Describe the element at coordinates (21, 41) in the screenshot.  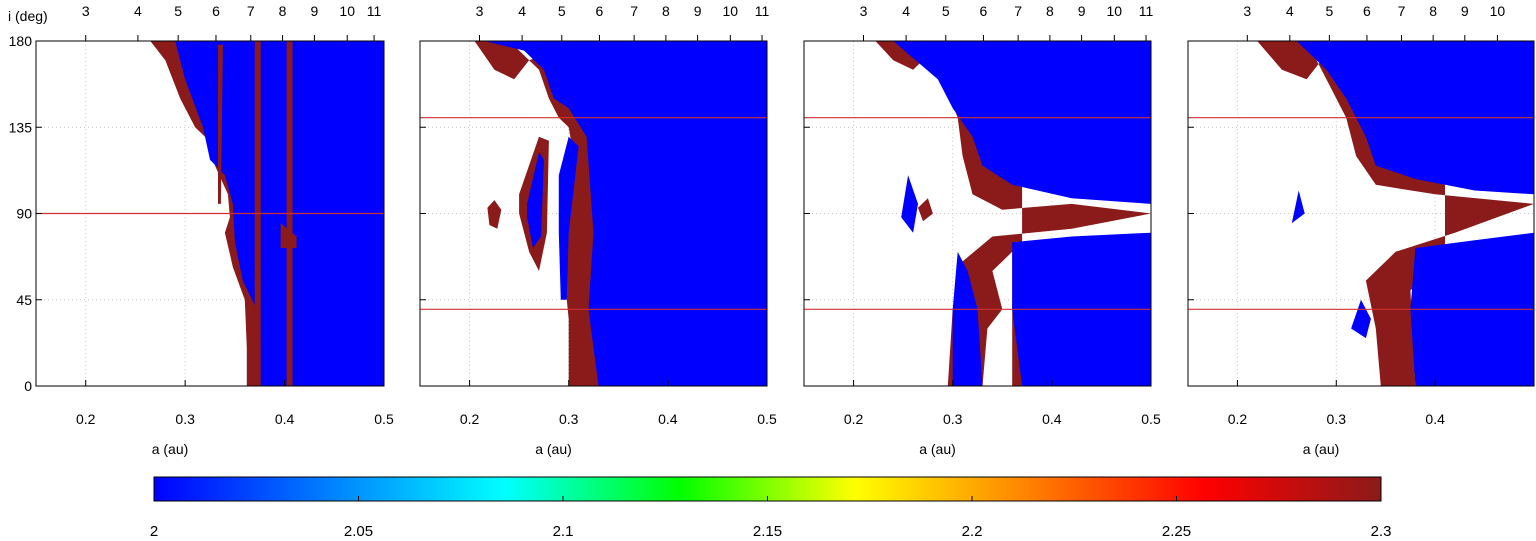
I see `y-tick-label: 180` at that location.